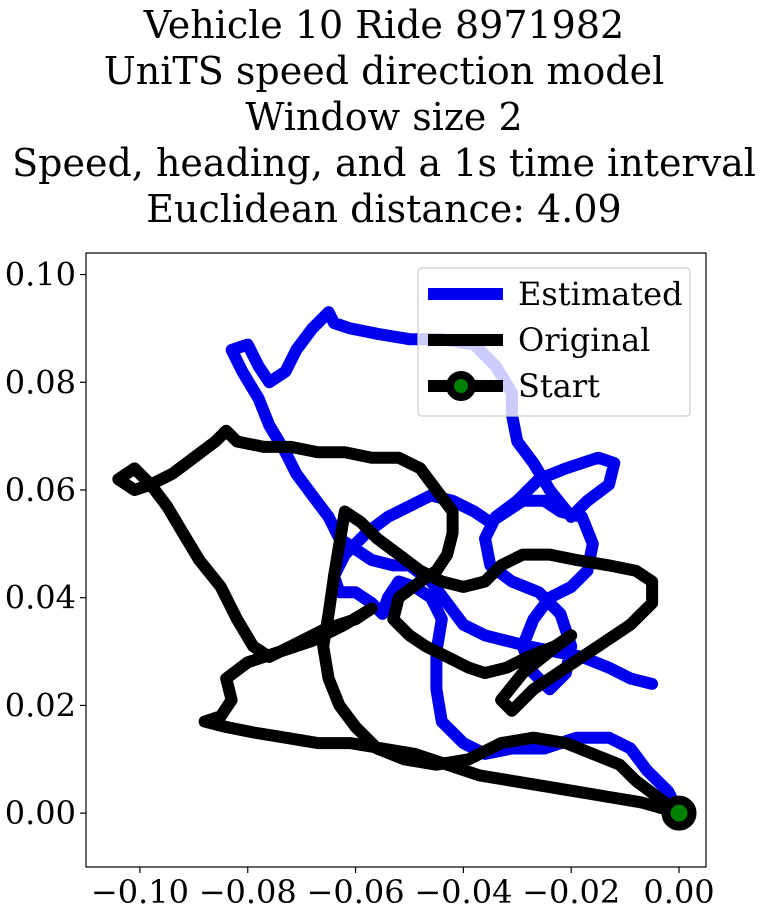 The width and height of the screenshot is (768, 915). I want to click on legend-box, so click(554, 342).